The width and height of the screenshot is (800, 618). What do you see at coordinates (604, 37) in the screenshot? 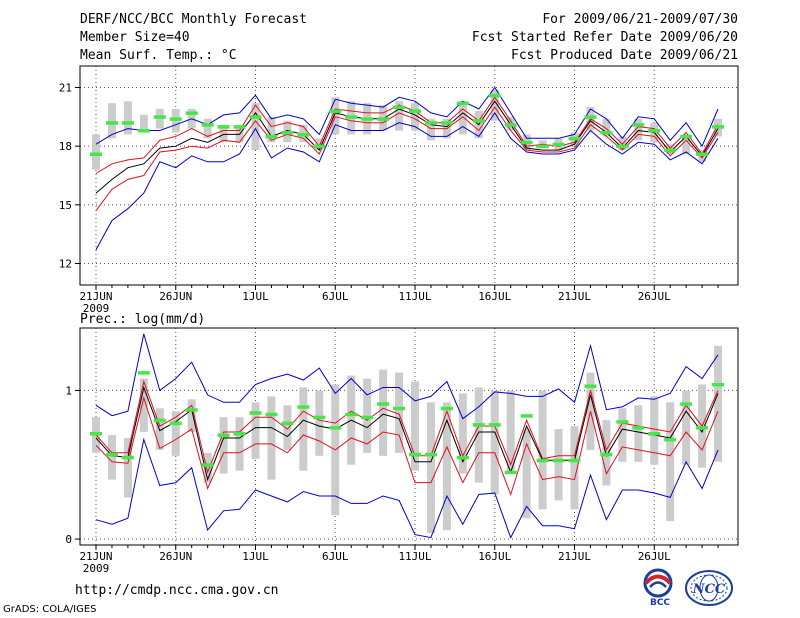
I see `fcst-started-date: Fcst Started Refer Date 2009/06/20` at bounding box center [604, 37].